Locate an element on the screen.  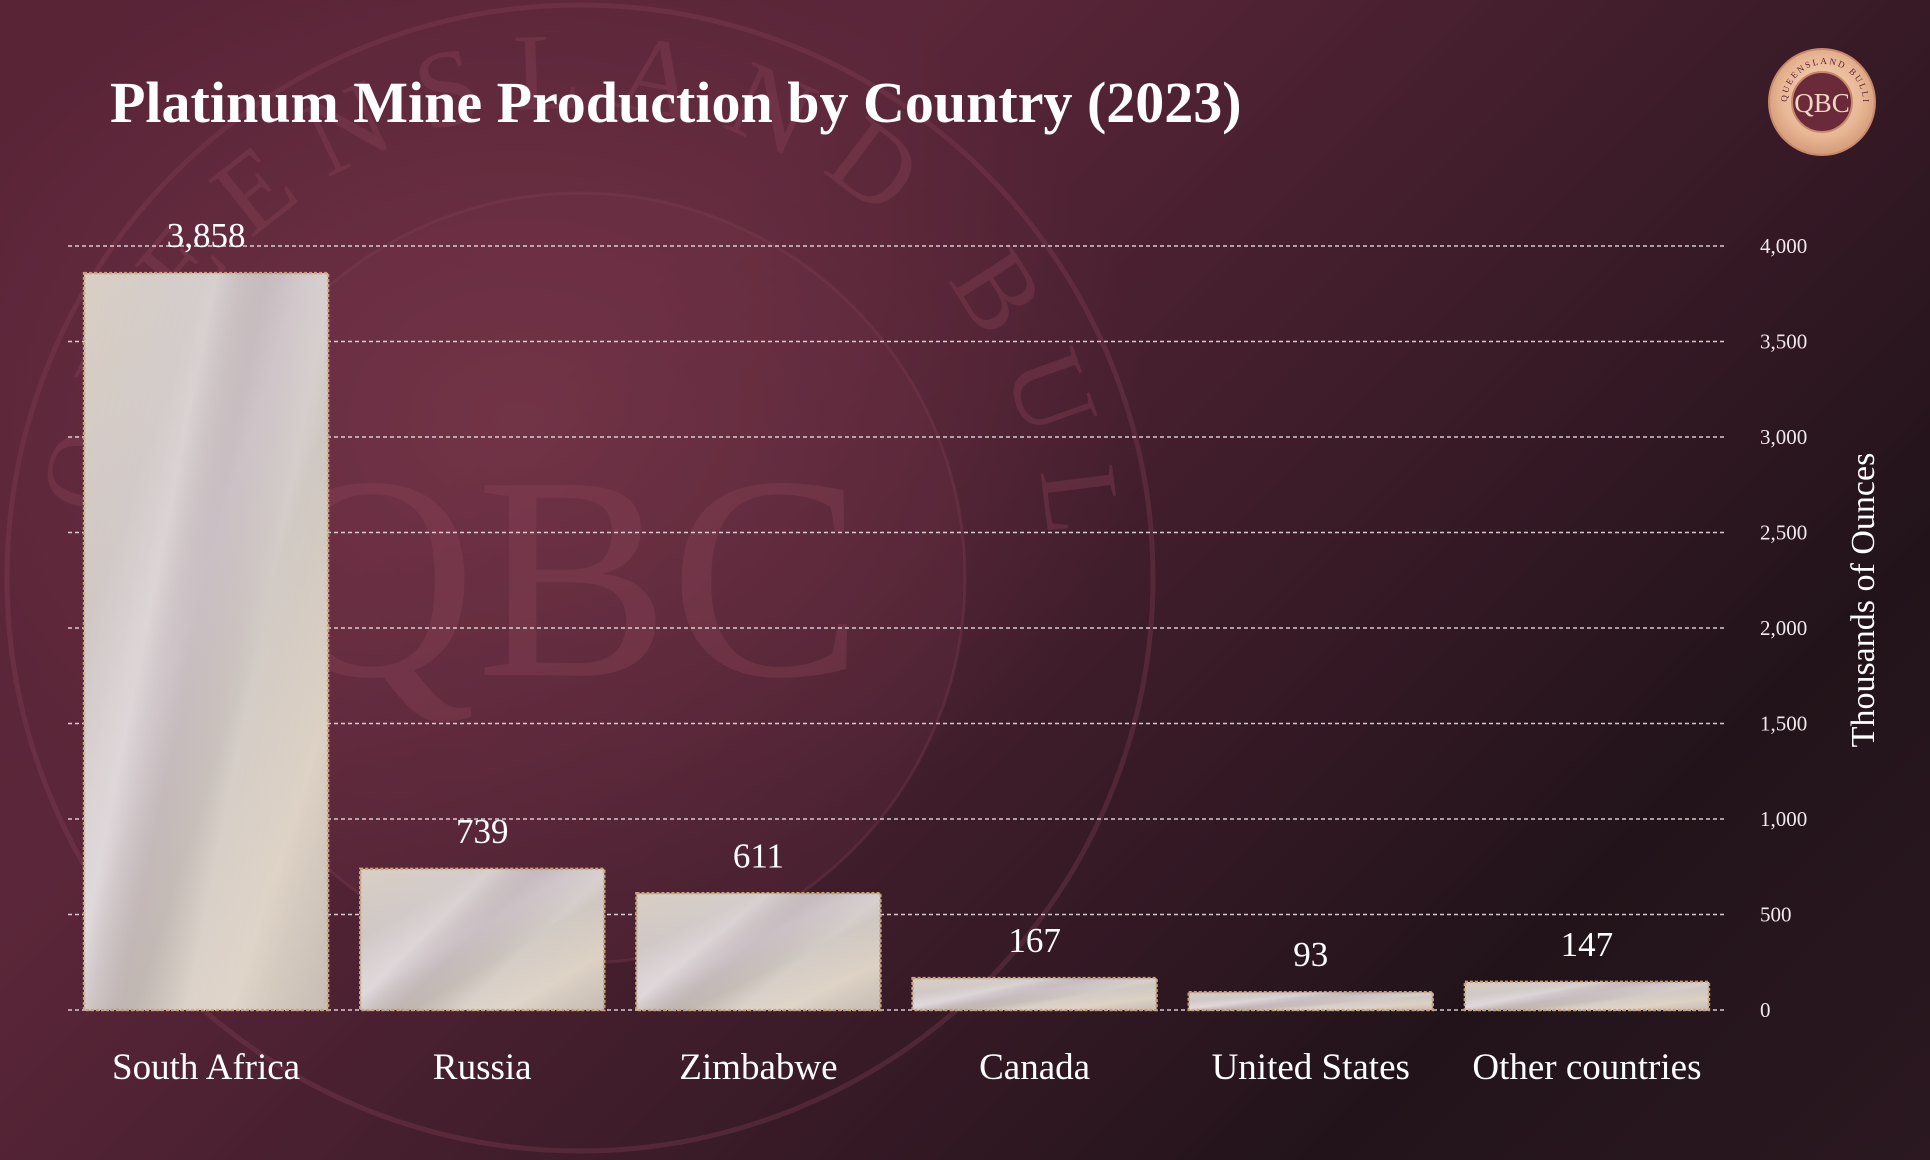
watermark-main-text: QBC is located at coordinates (565, 577).